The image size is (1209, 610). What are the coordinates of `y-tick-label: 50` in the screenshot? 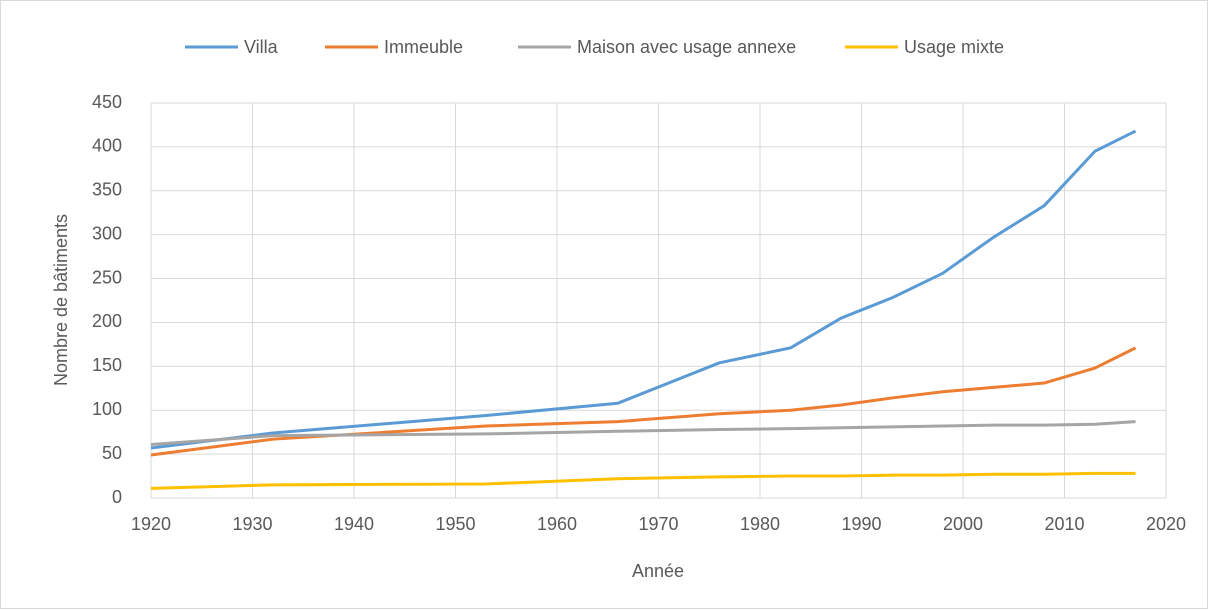 It's located at (112, 453).